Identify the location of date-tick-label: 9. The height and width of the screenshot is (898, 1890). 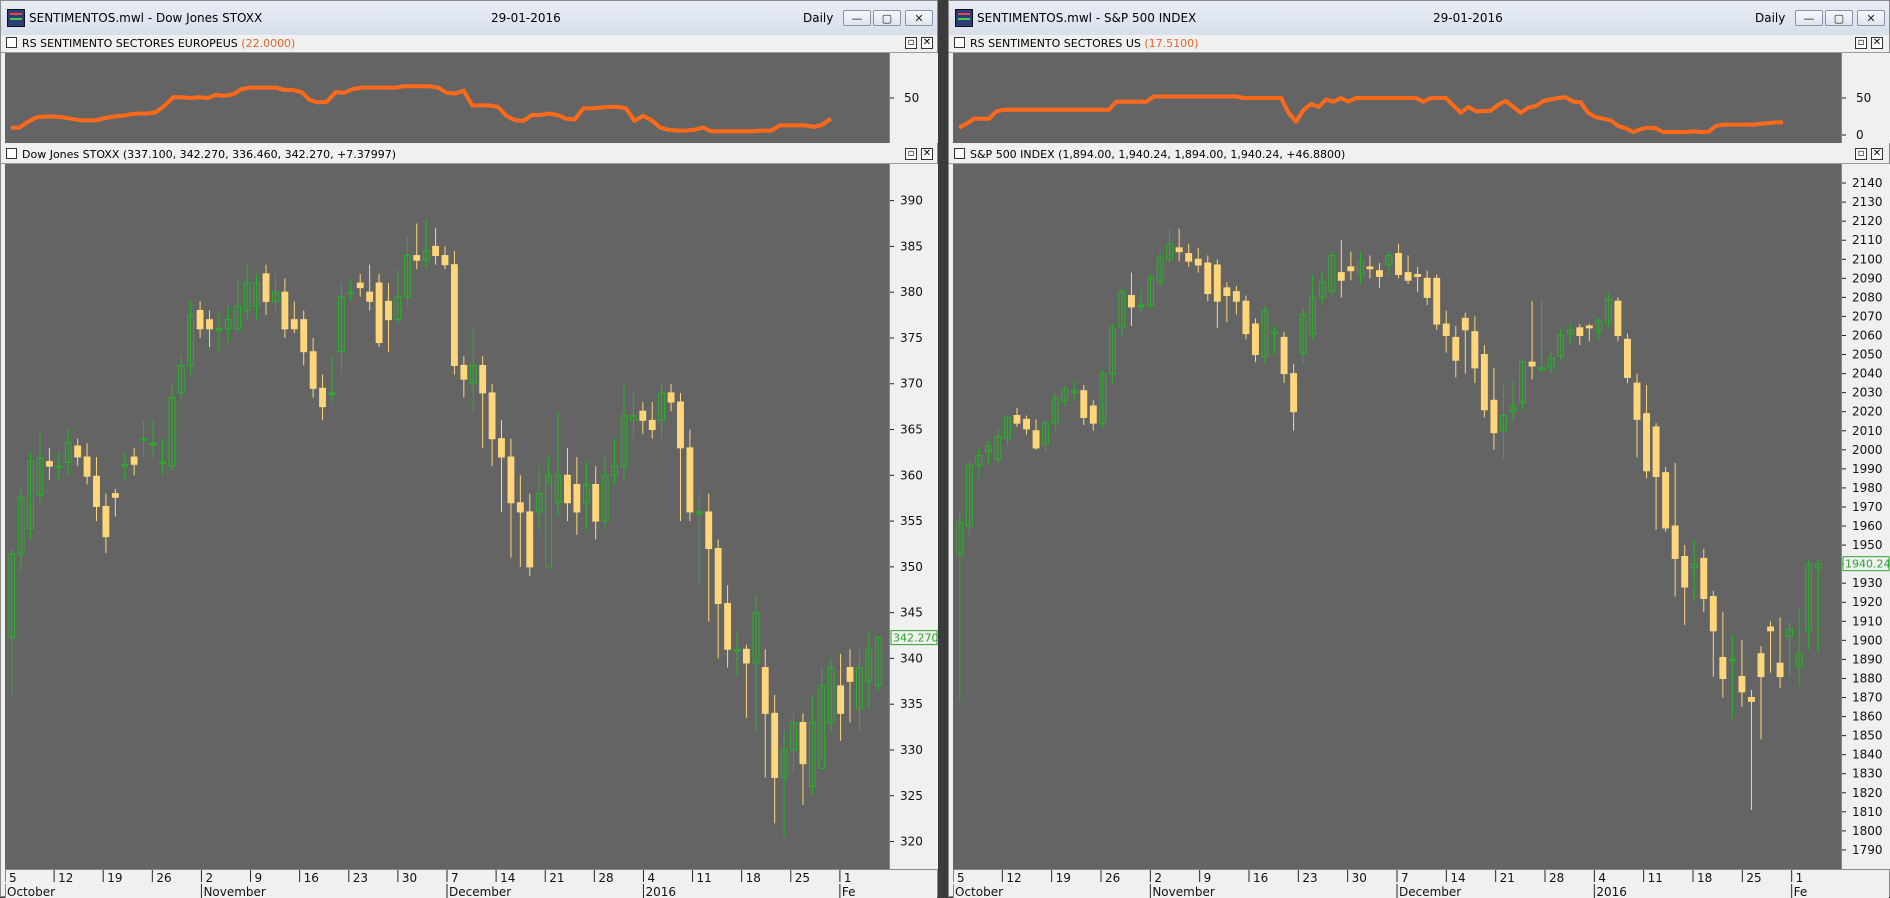
(1208, 878).